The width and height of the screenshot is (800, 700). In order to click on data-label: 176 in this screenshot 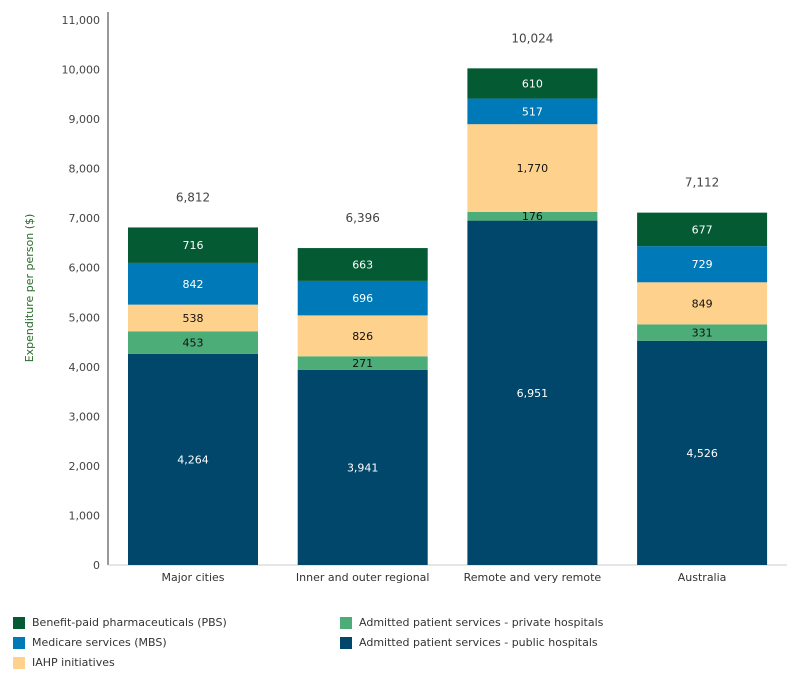, I will do `click(532, 216)`.